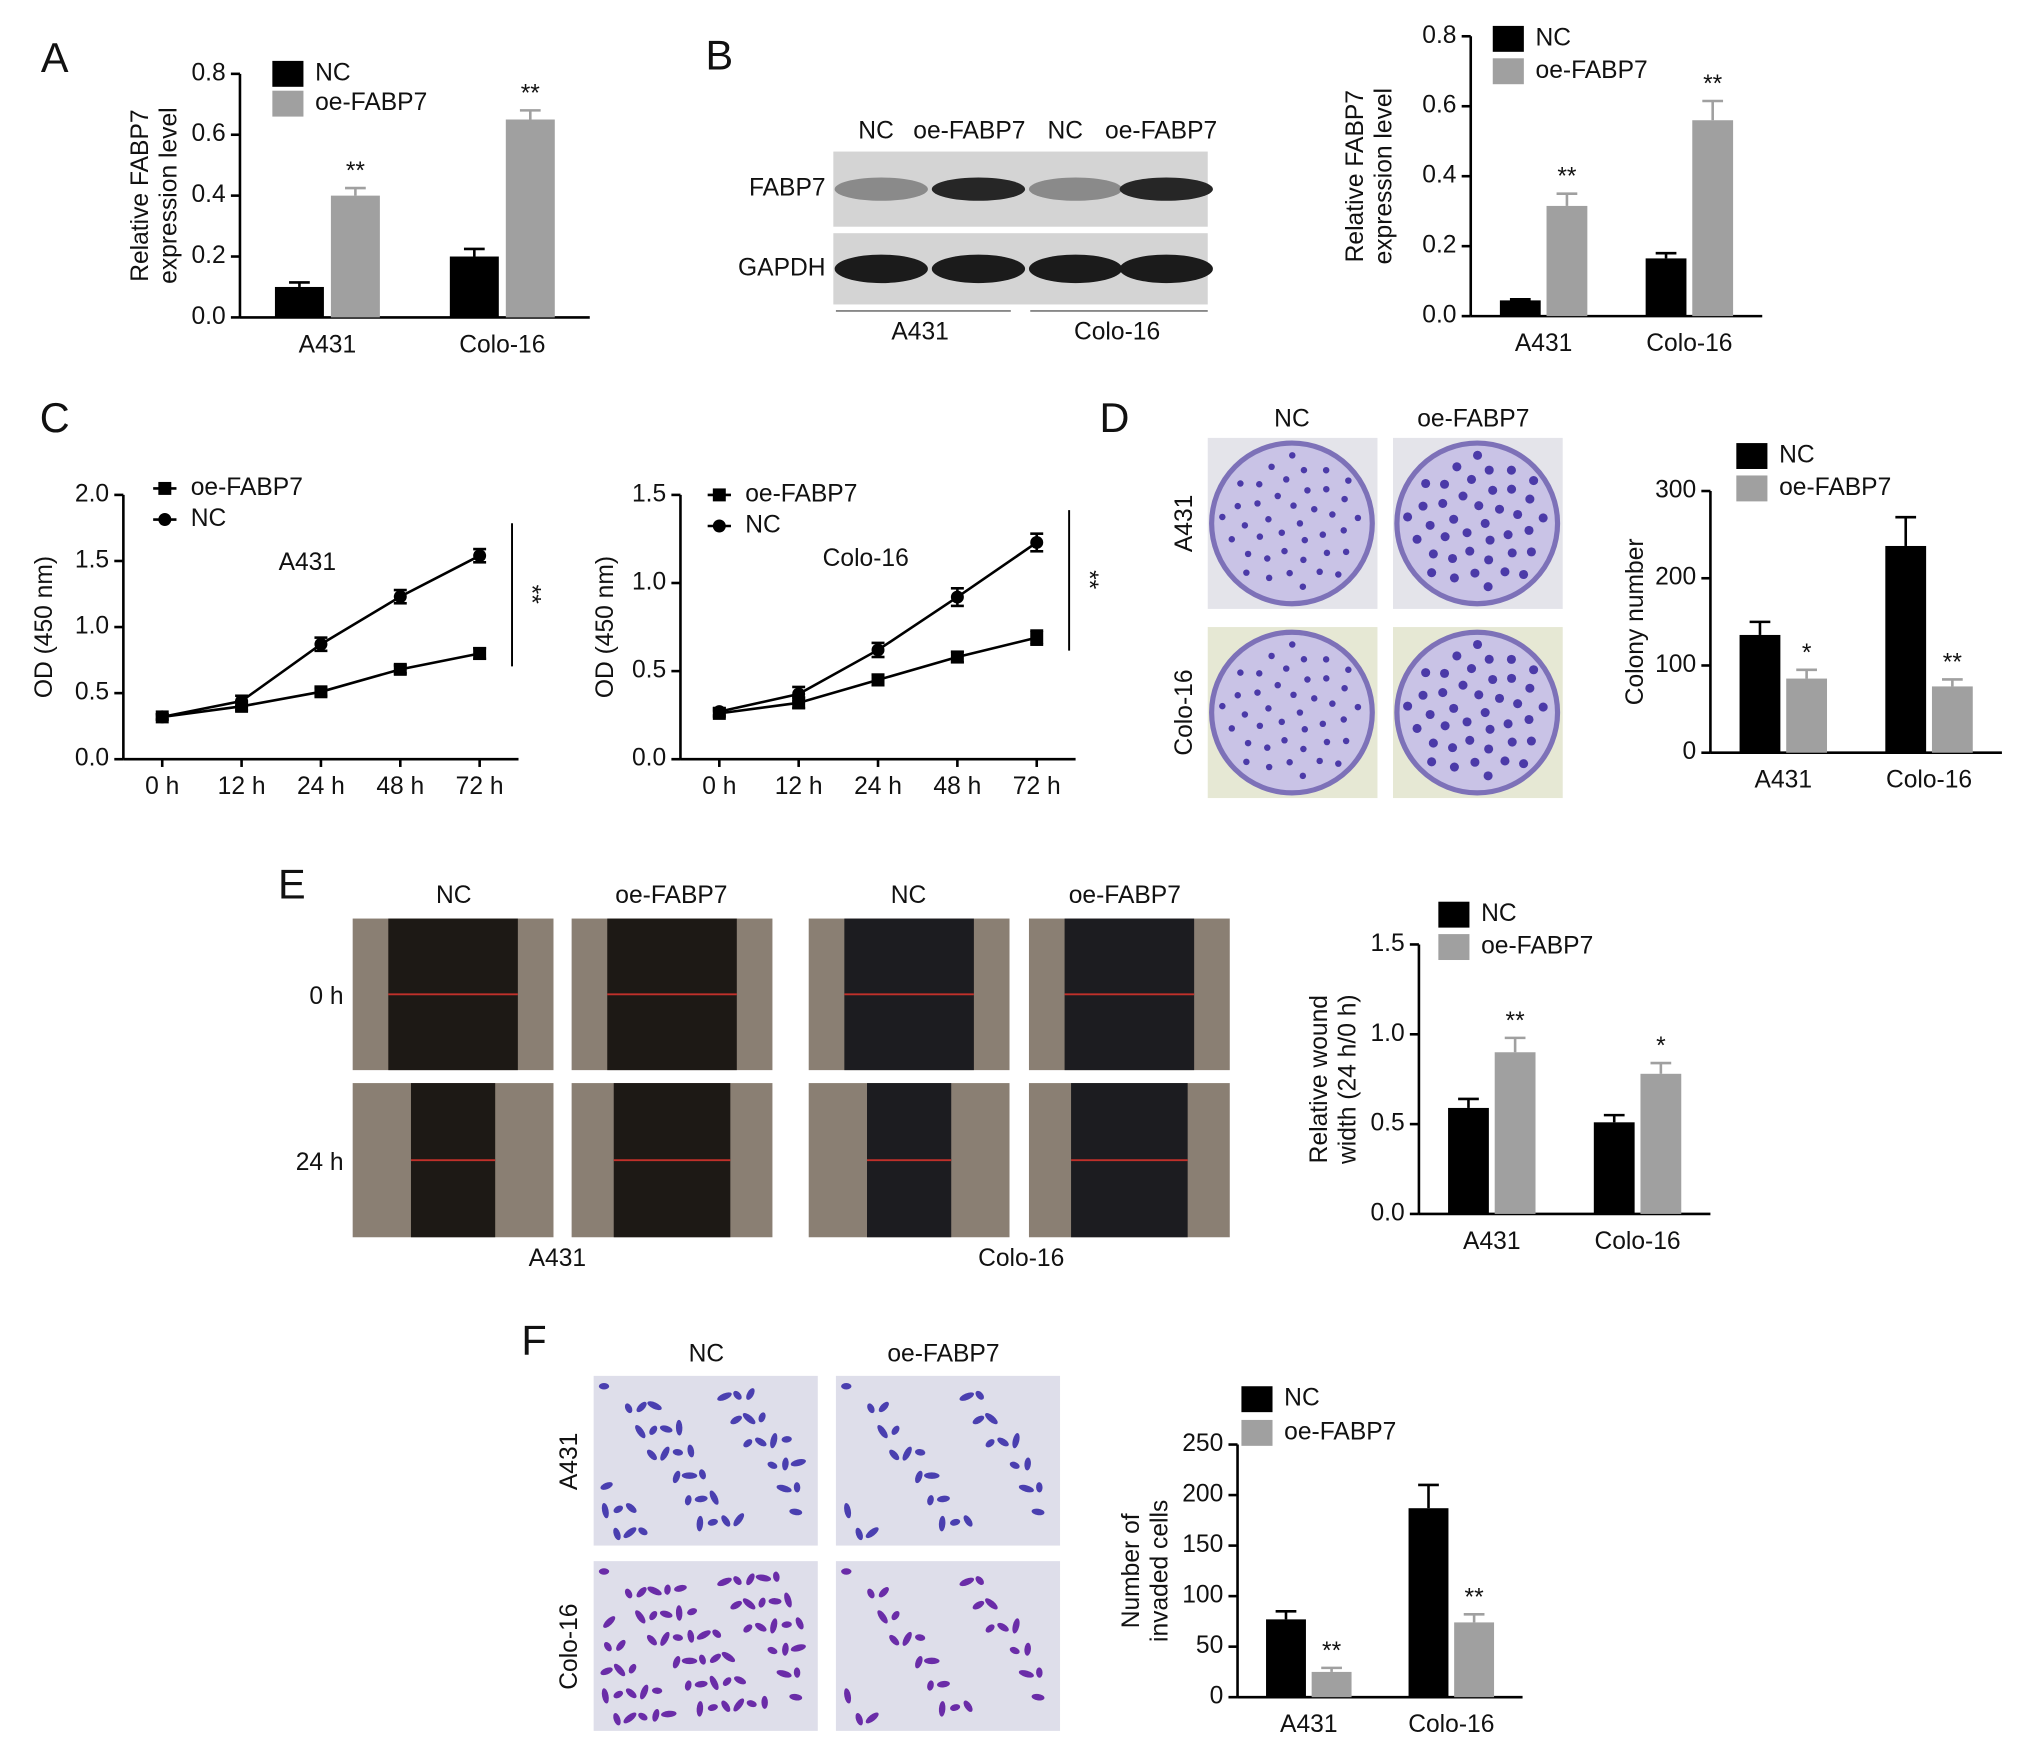 The image size is (2032, 1749). What do you see at coordinates (1675, 490) in the screenshot?
I see `y-tick-label: 300` at bounding box center [1675, 490].